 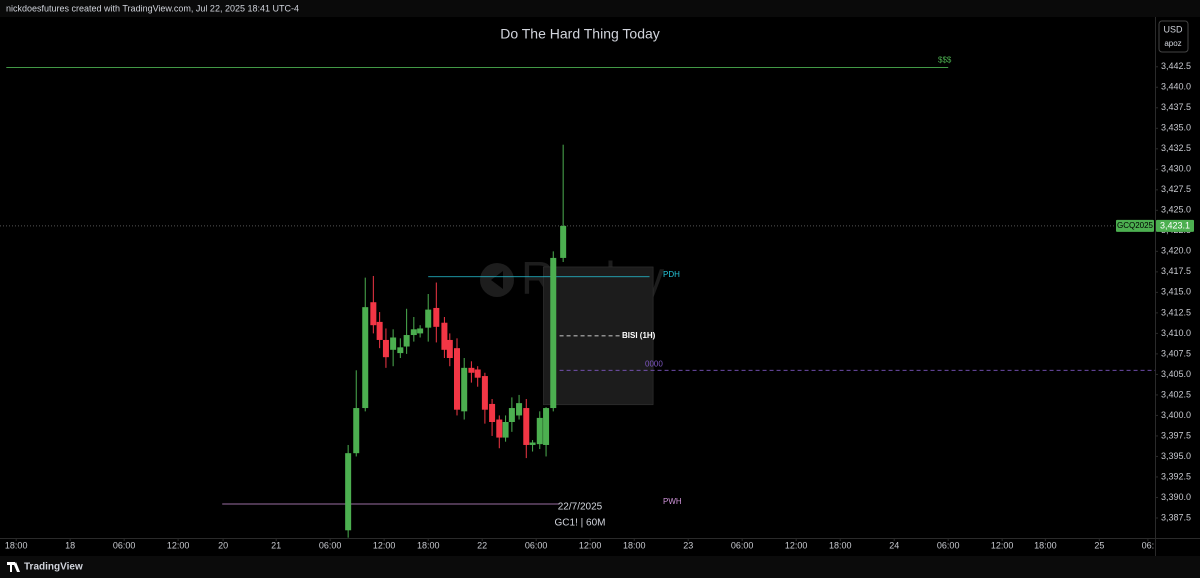 I want to click on price-badge, so click(x=1175, y=225).